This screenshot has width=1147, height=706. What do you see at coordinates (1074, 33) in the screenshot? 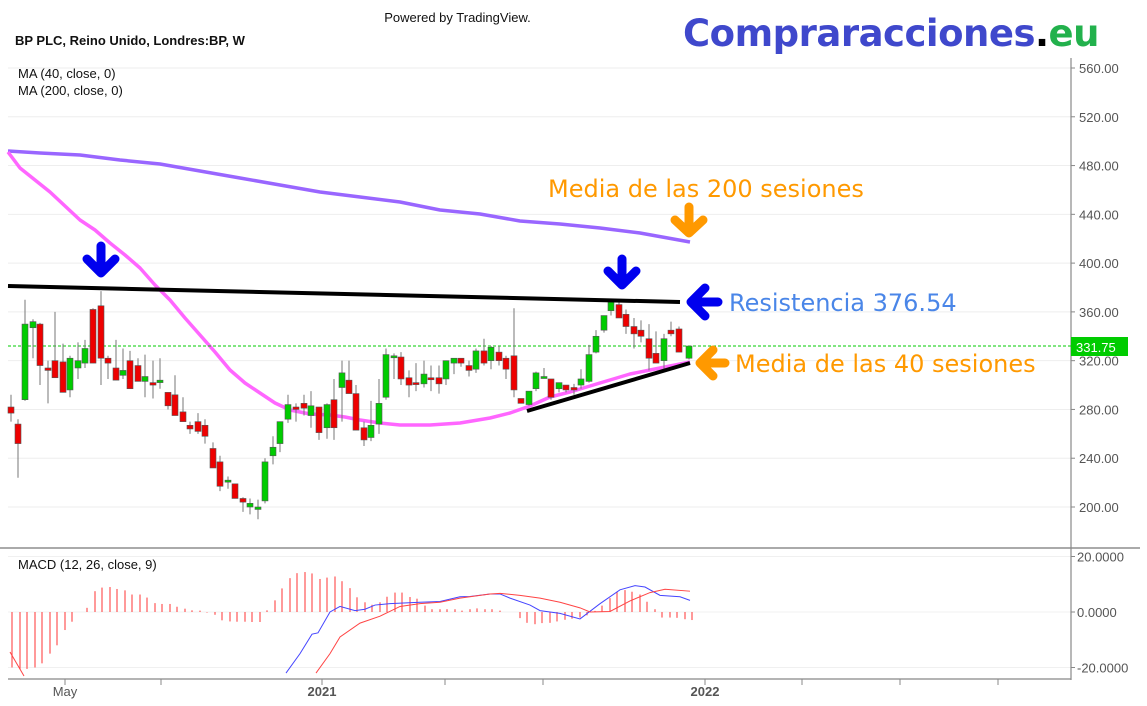
I see `brand-tld: eu` at bounding box center [1074, 33].